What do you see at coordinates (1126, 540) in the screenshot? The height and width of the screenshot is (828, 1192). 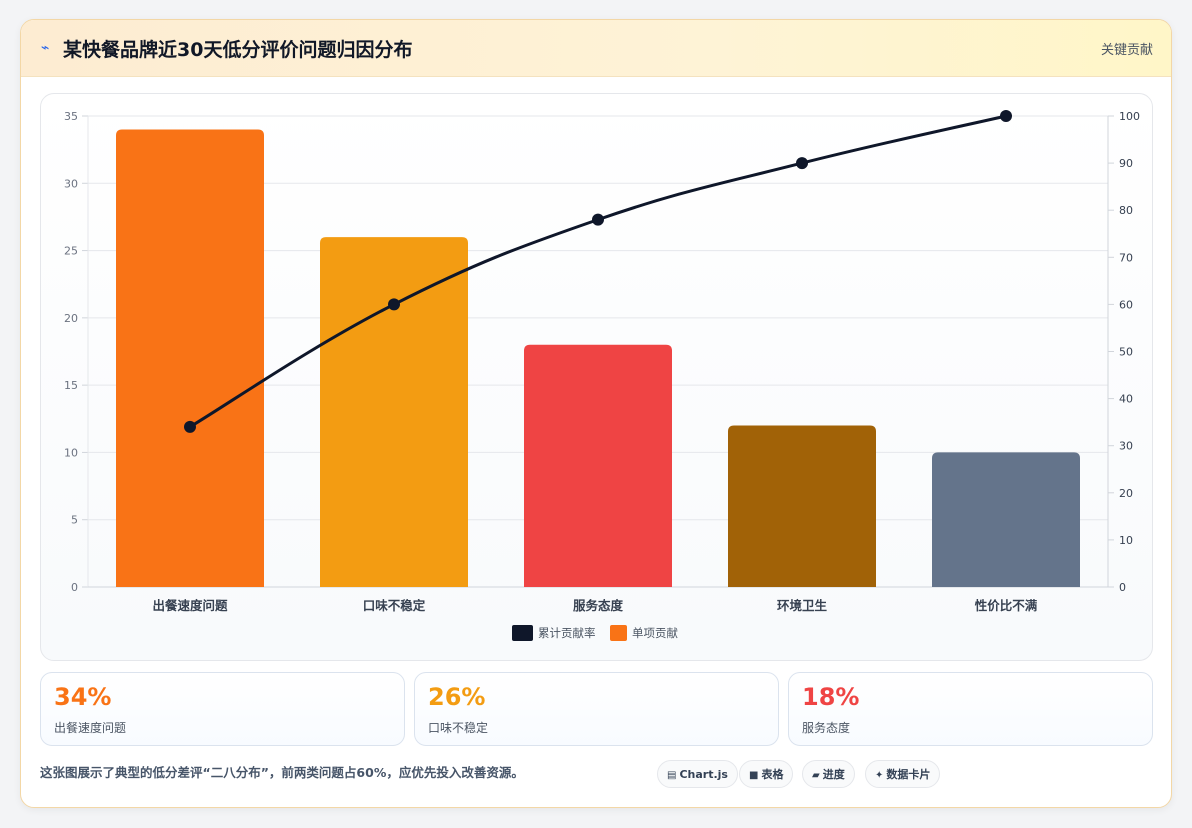 I see `y2-tick-label: 10` at bounding box center [1126, 540].